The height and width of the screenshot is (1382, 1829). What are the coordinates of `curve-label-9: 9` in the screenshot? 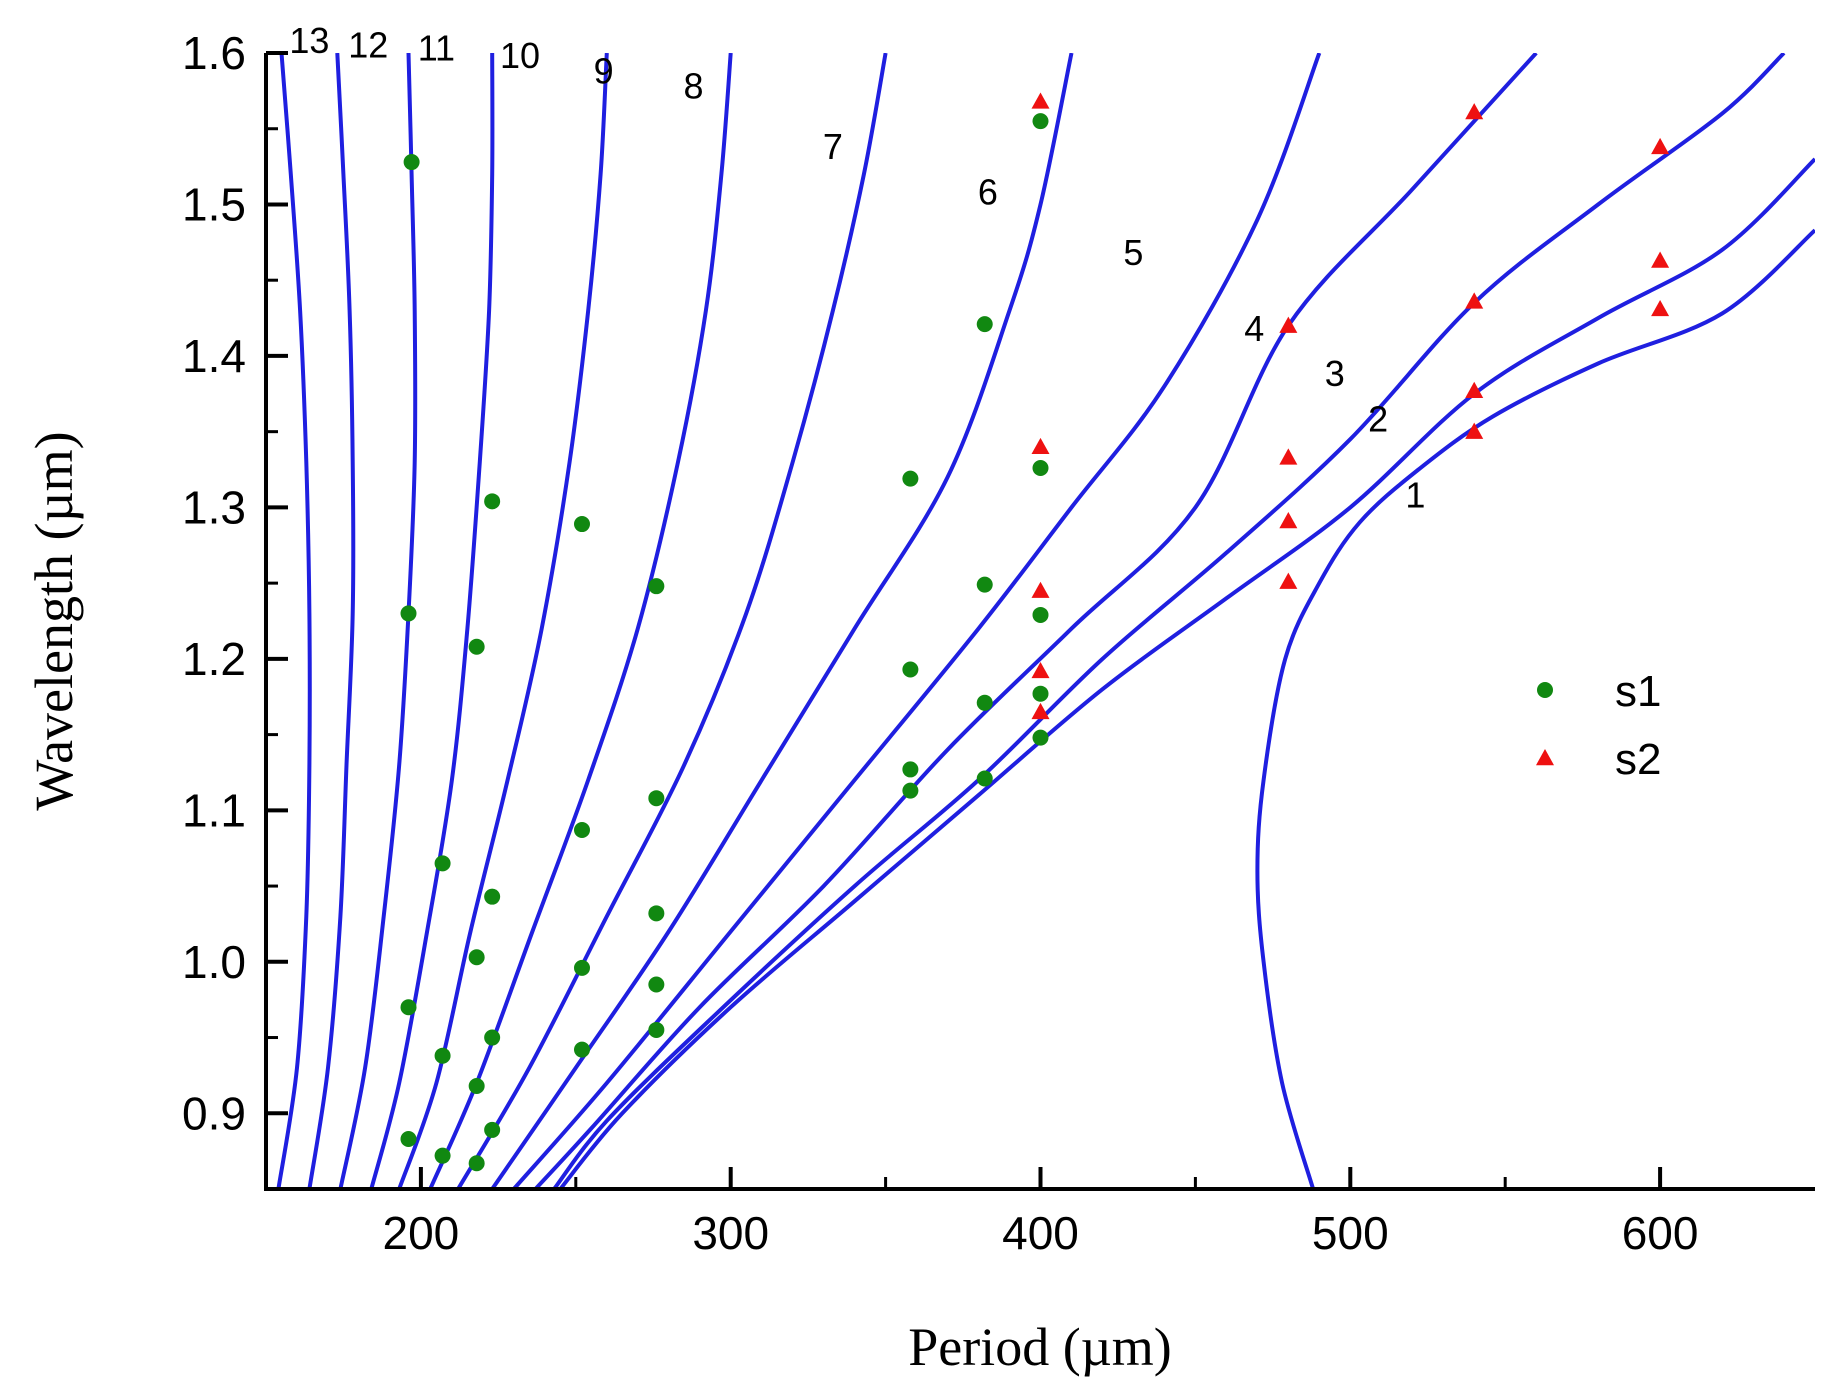 It's located at (604, 70).